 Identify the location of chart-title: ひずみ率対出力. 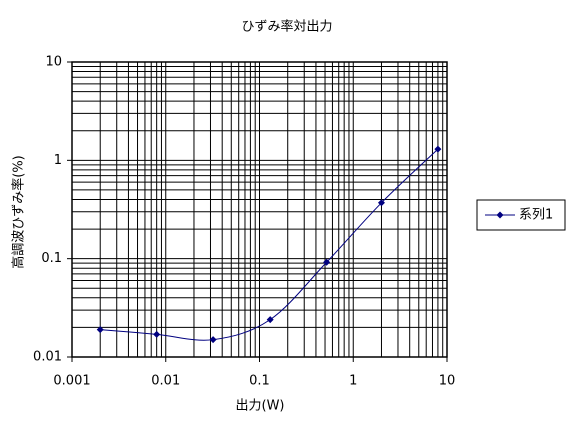
(286, 27).